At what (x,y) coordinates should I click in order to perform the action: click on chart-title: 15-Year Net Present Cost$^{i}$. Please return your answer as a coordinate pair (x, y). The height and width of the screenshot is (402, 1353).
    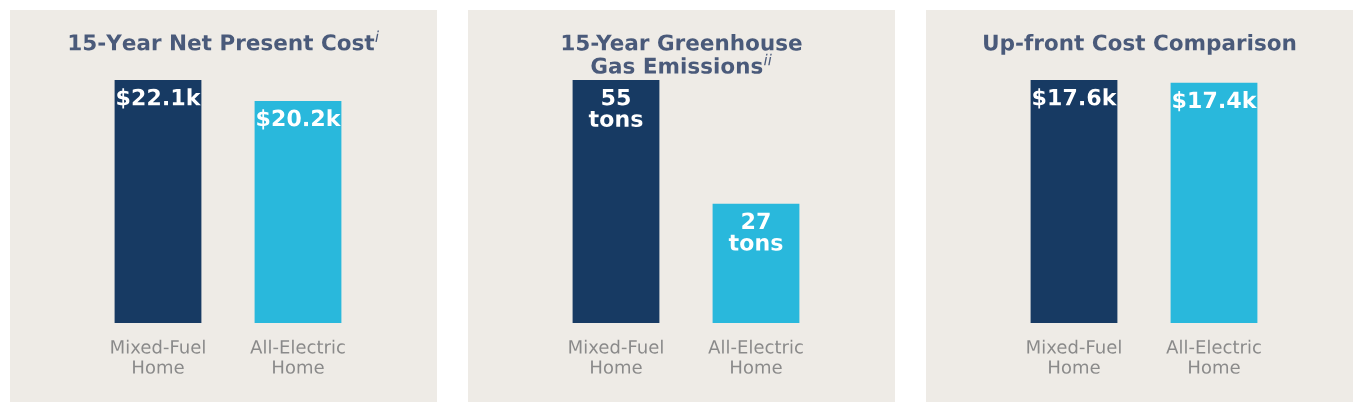
    Looking at the image, I should click on (224, 40).